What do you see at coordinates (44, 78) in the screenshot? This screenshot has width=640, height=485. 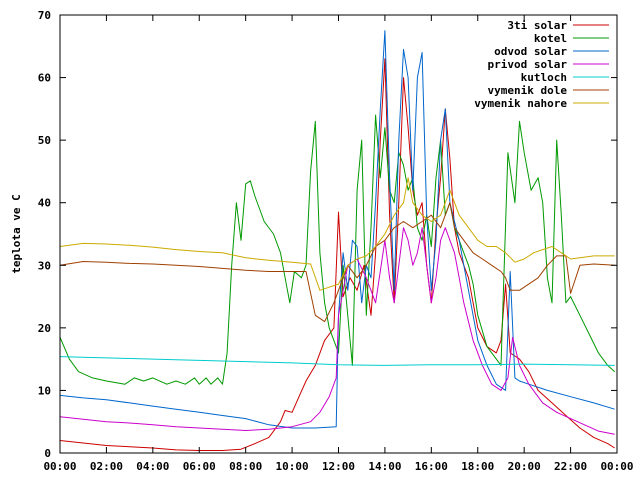 I see `y-tick-label-6: 60` at bounding box center [44, 78].